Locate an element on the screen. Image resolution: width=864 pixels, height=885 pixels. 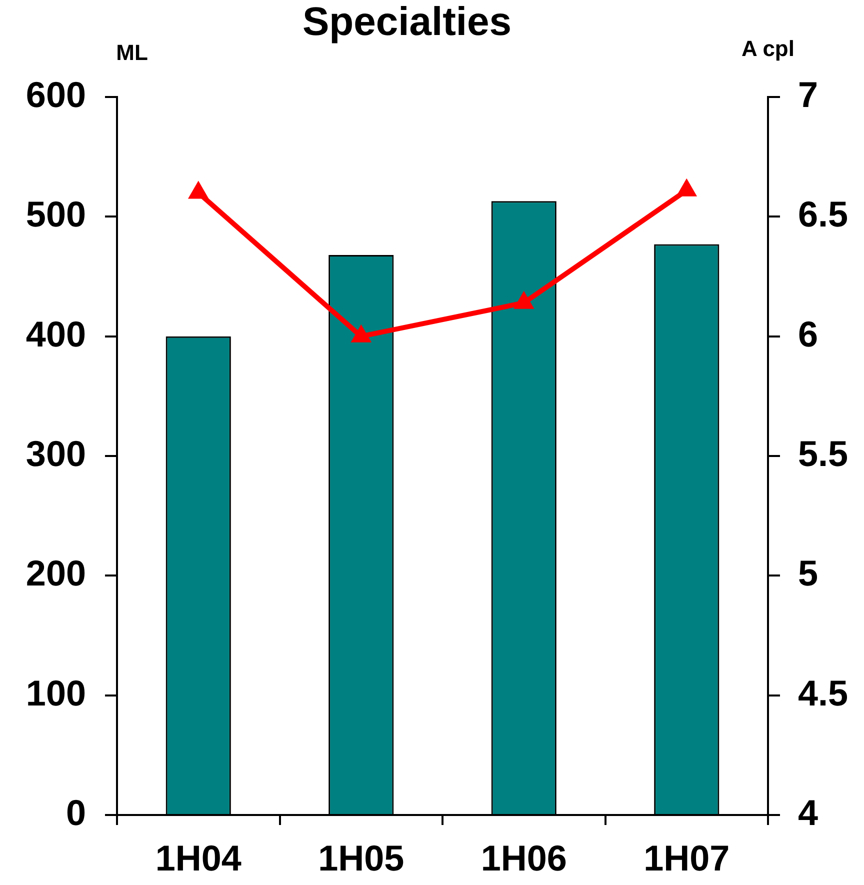
y2-tick-label: 6.5 is located at coordinates (823, 214).